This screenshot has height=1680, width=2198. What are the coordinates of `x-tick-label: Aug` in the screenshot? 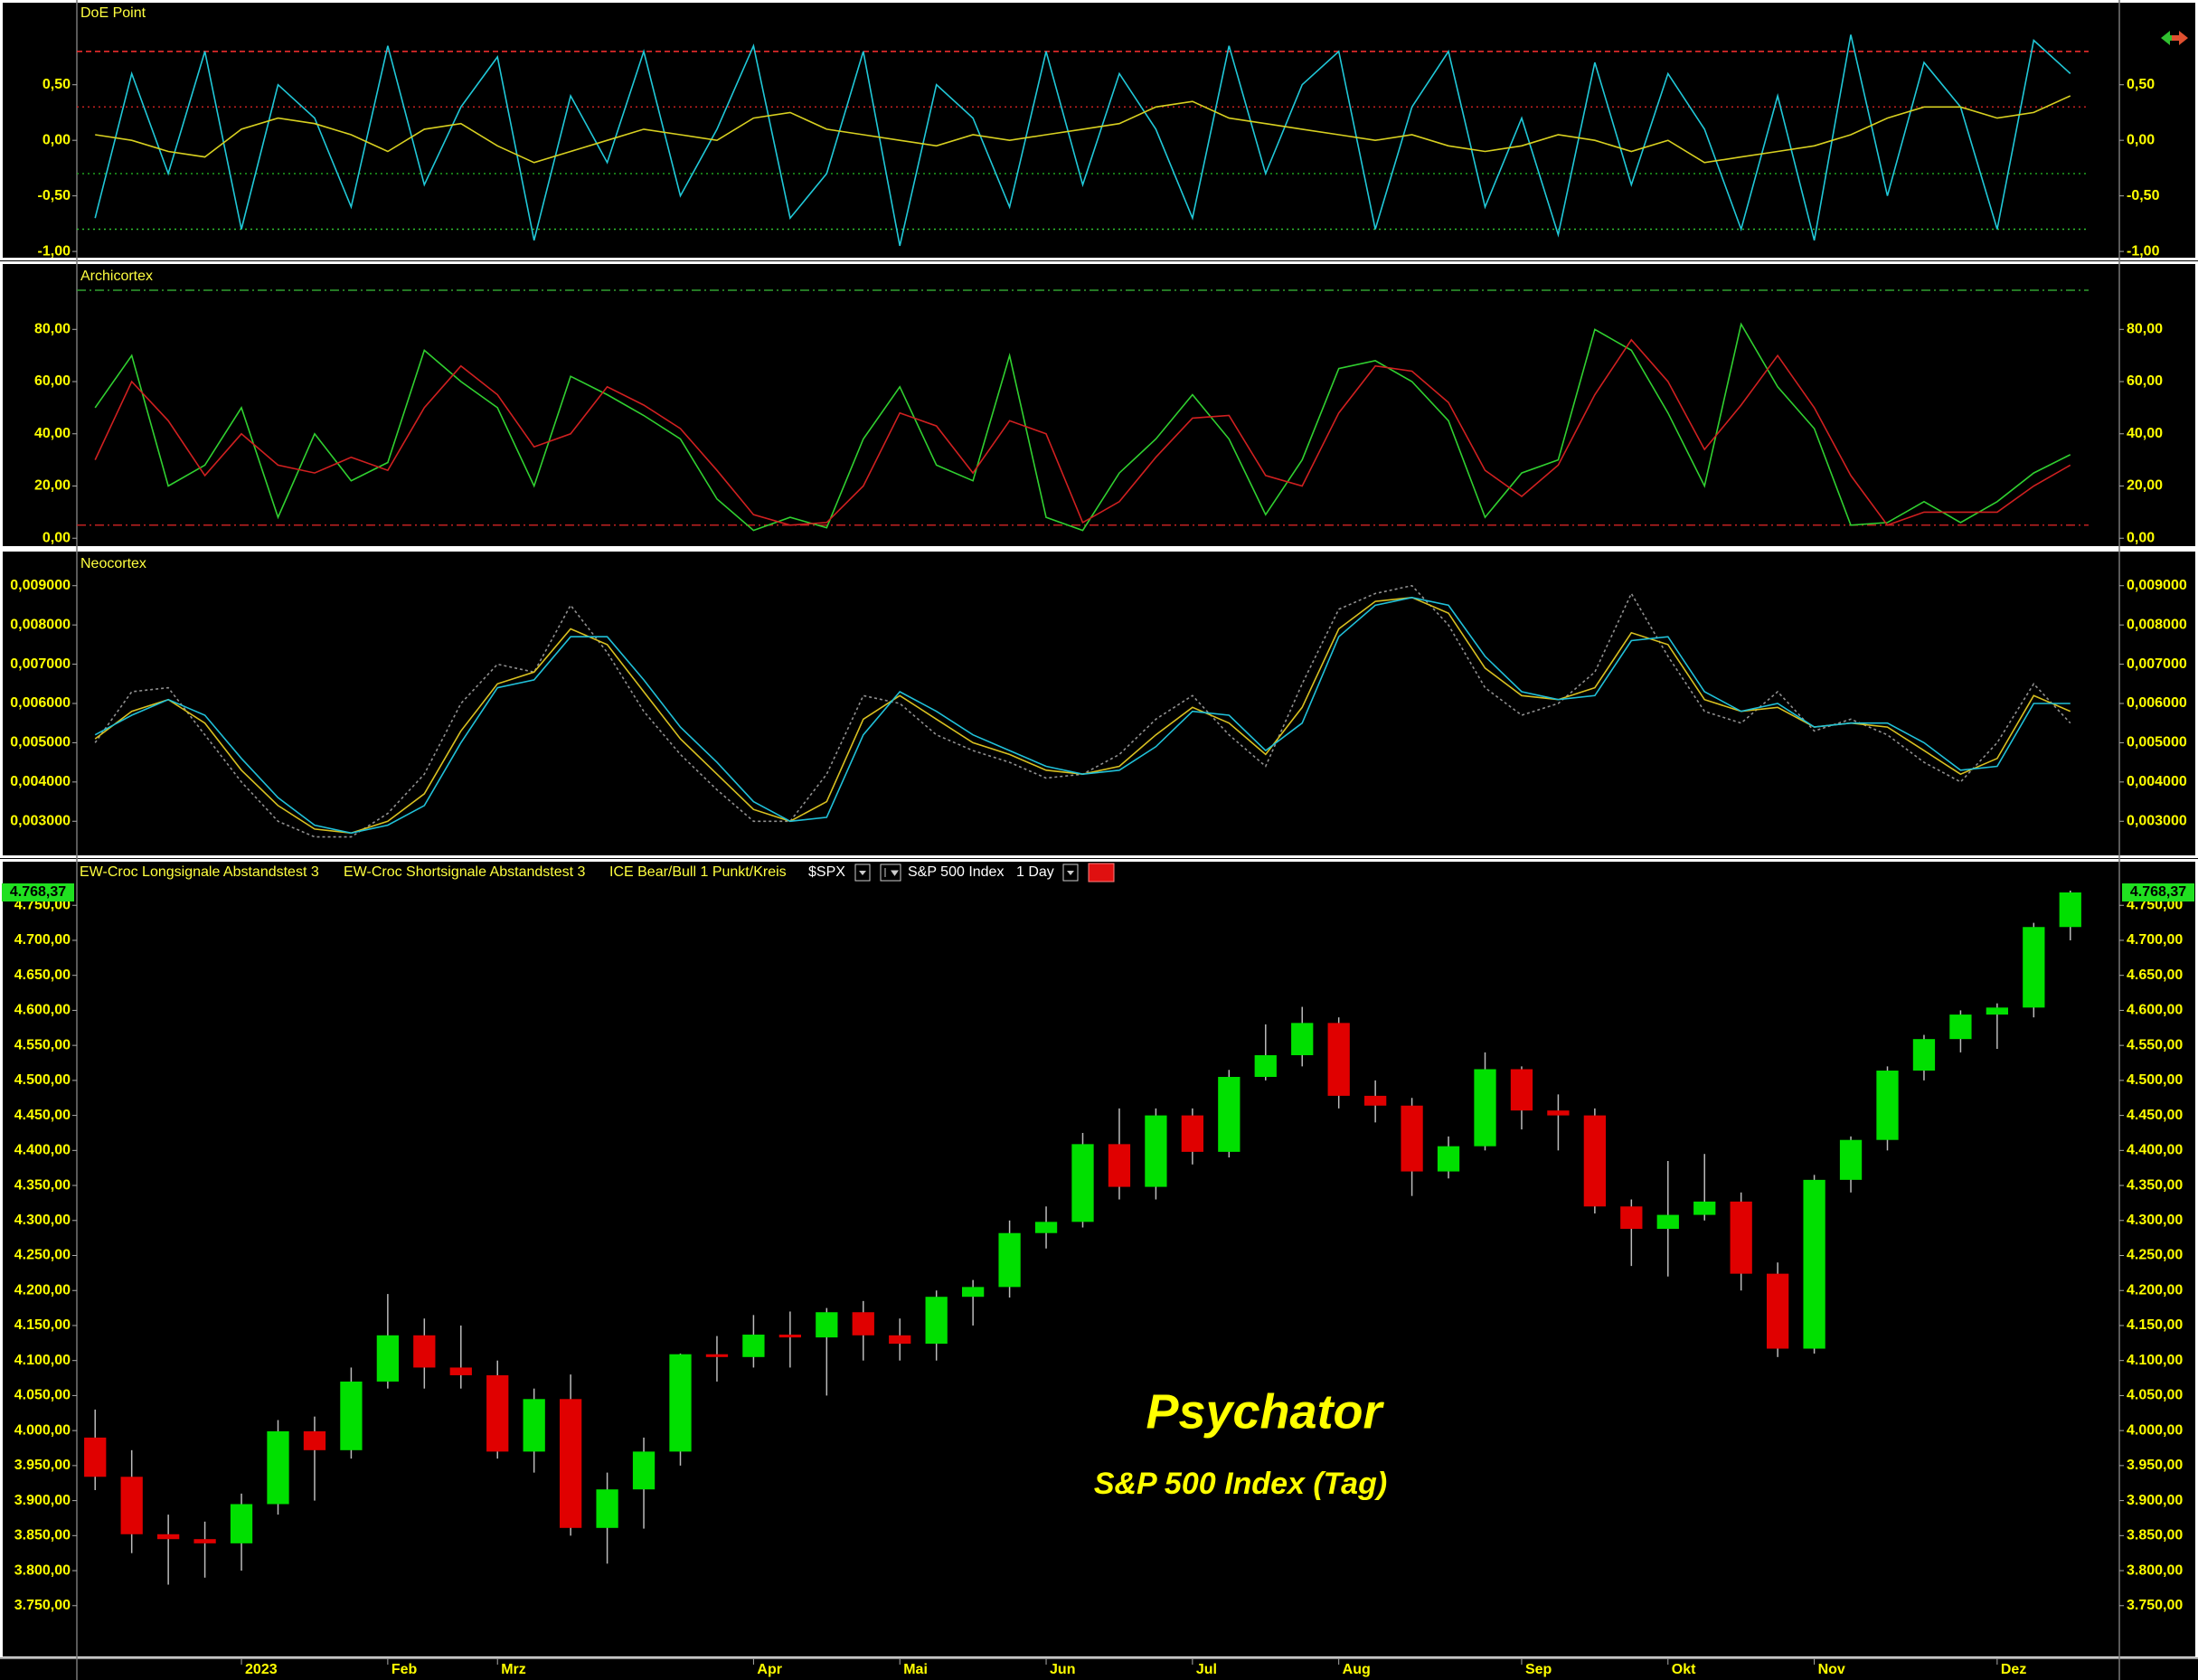 It's located at (1357, 1669).